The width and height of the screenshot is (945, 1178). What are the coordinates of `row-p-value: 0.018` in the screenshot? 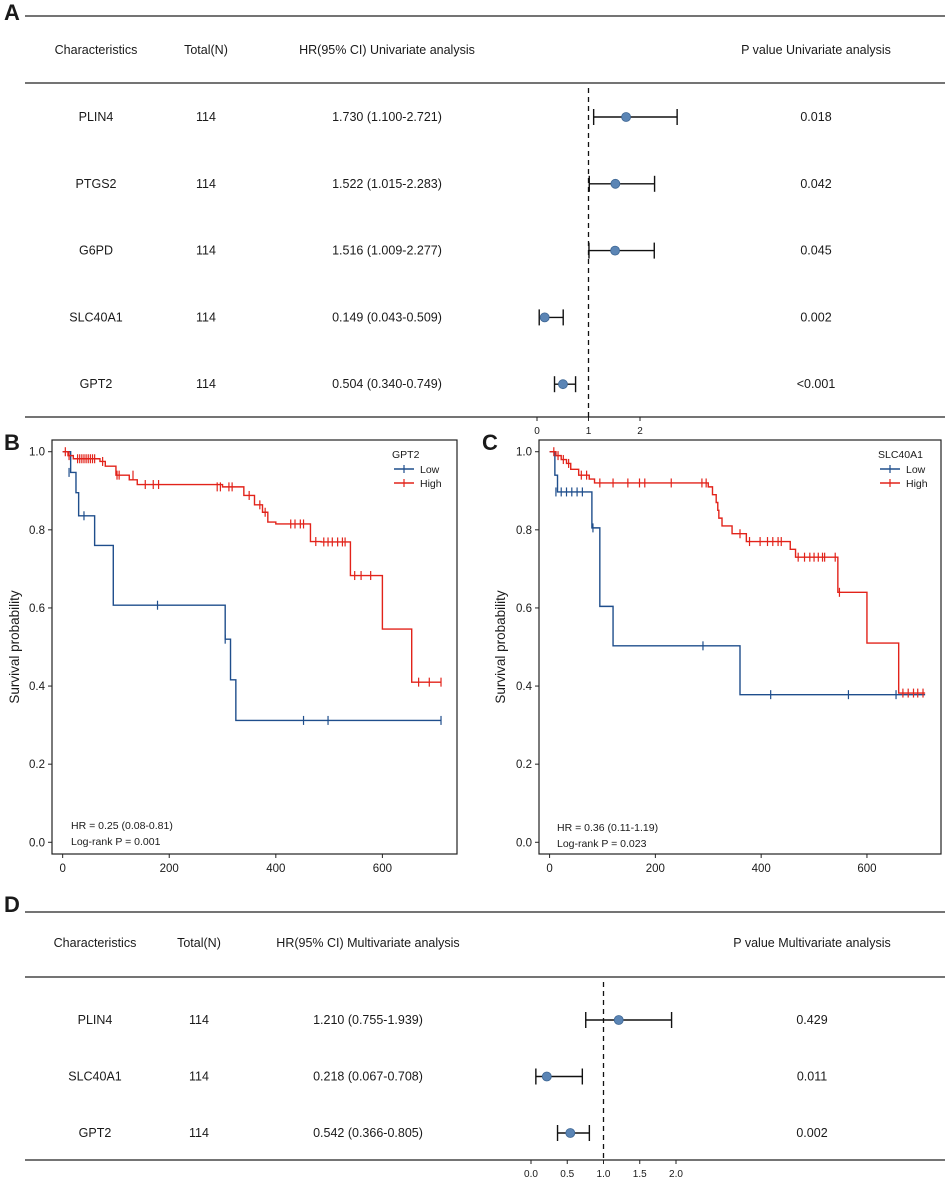 It's located at (815, 117).